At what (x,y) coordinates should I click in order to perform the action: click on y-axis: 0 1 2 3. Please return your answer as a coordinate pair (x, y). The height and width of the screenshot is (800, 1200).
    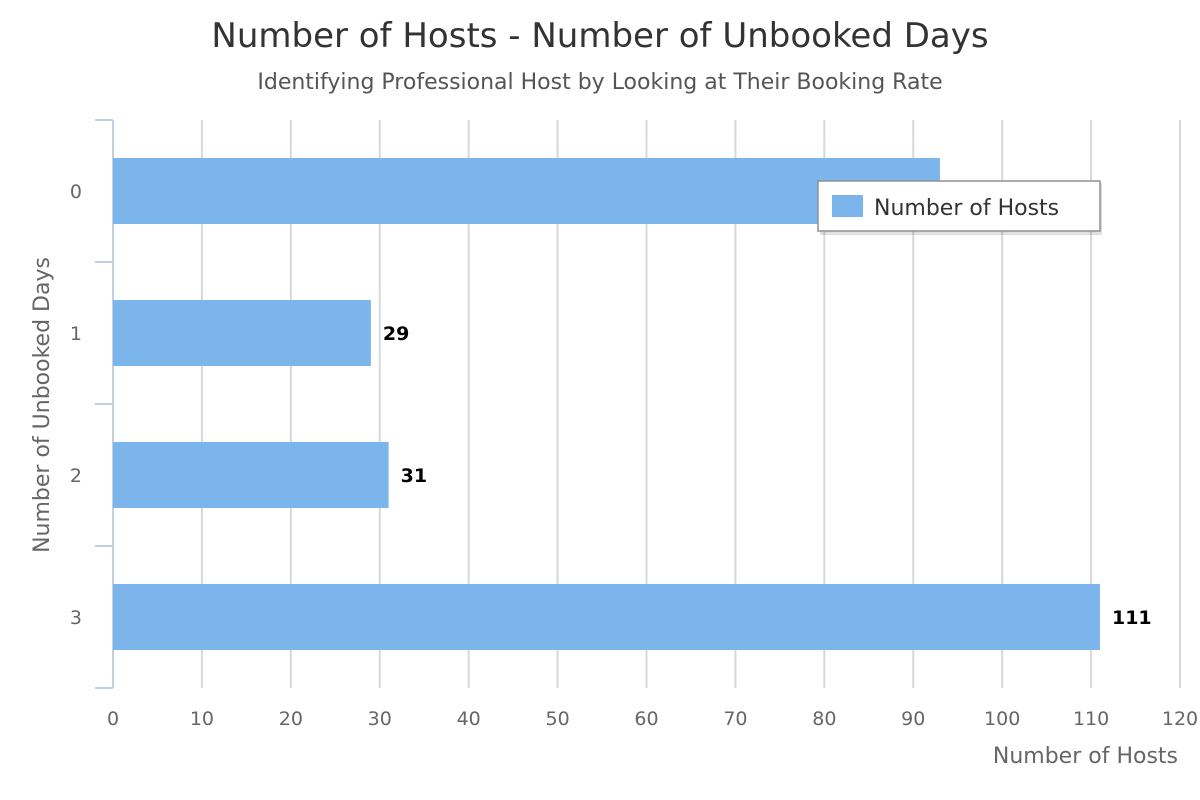
    Looking at the image, I should click on (92, 404).